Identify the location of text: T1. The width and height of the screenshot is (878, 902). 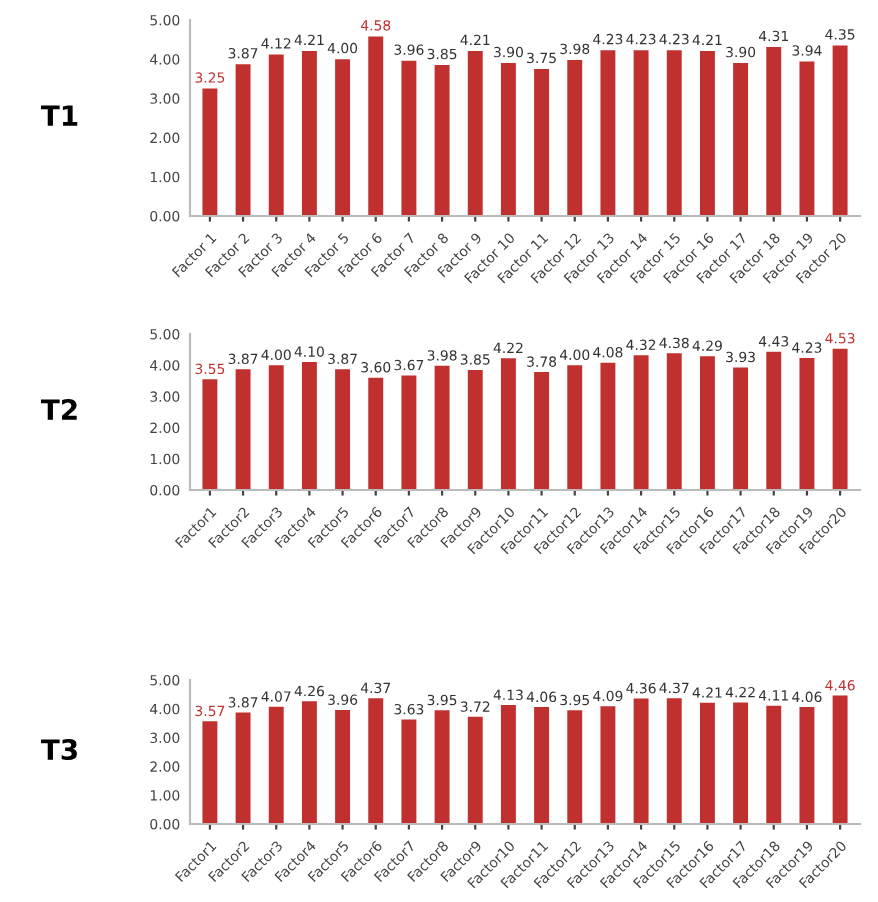
(59, 115).